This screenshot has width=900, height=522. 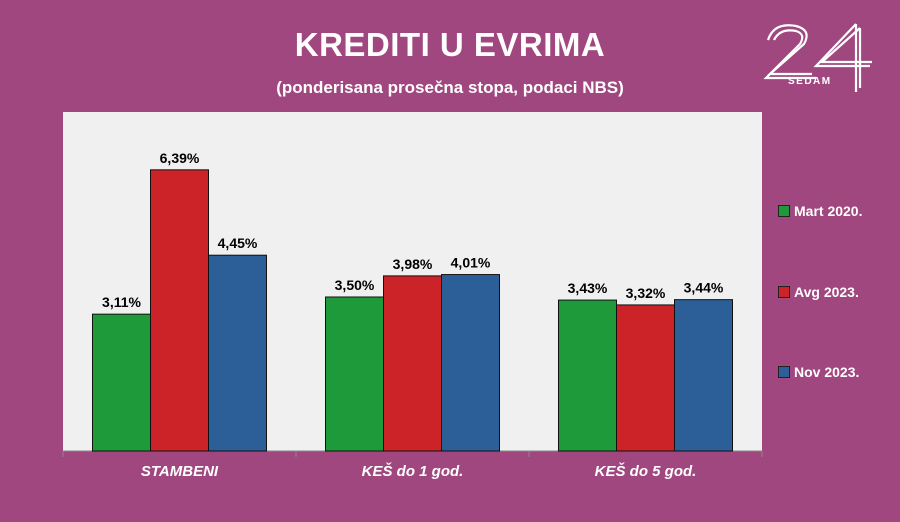 I want to click on category-label: STAMBENI, so click(x=180, y=471).